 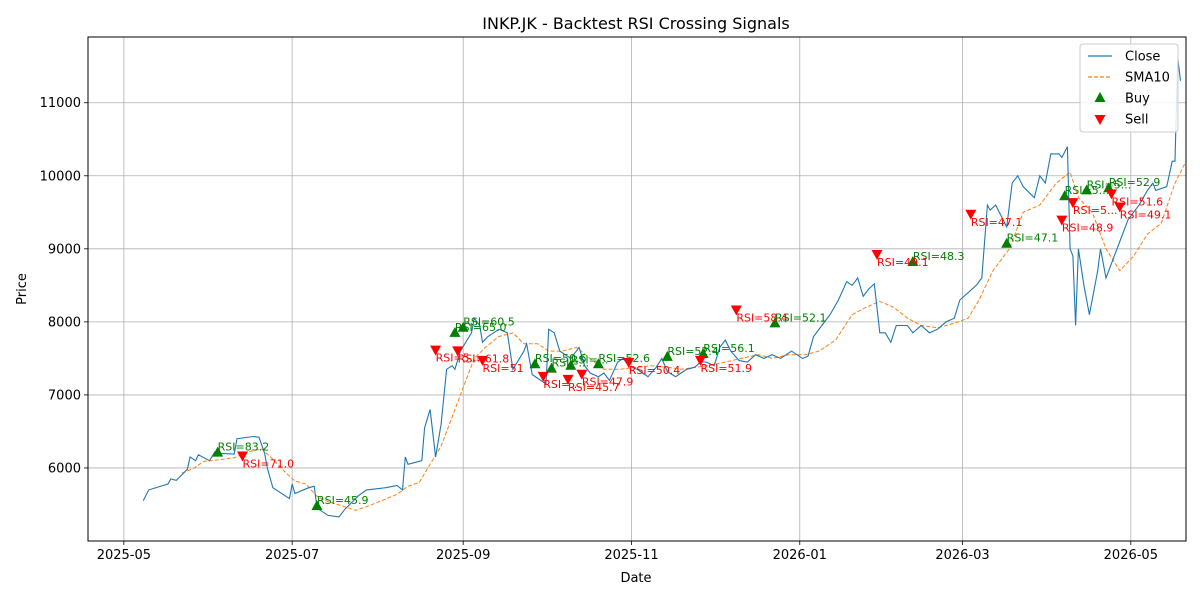 I want to click on legend: Close SMA10 Buy Sell, so click(x=1129, y=88).